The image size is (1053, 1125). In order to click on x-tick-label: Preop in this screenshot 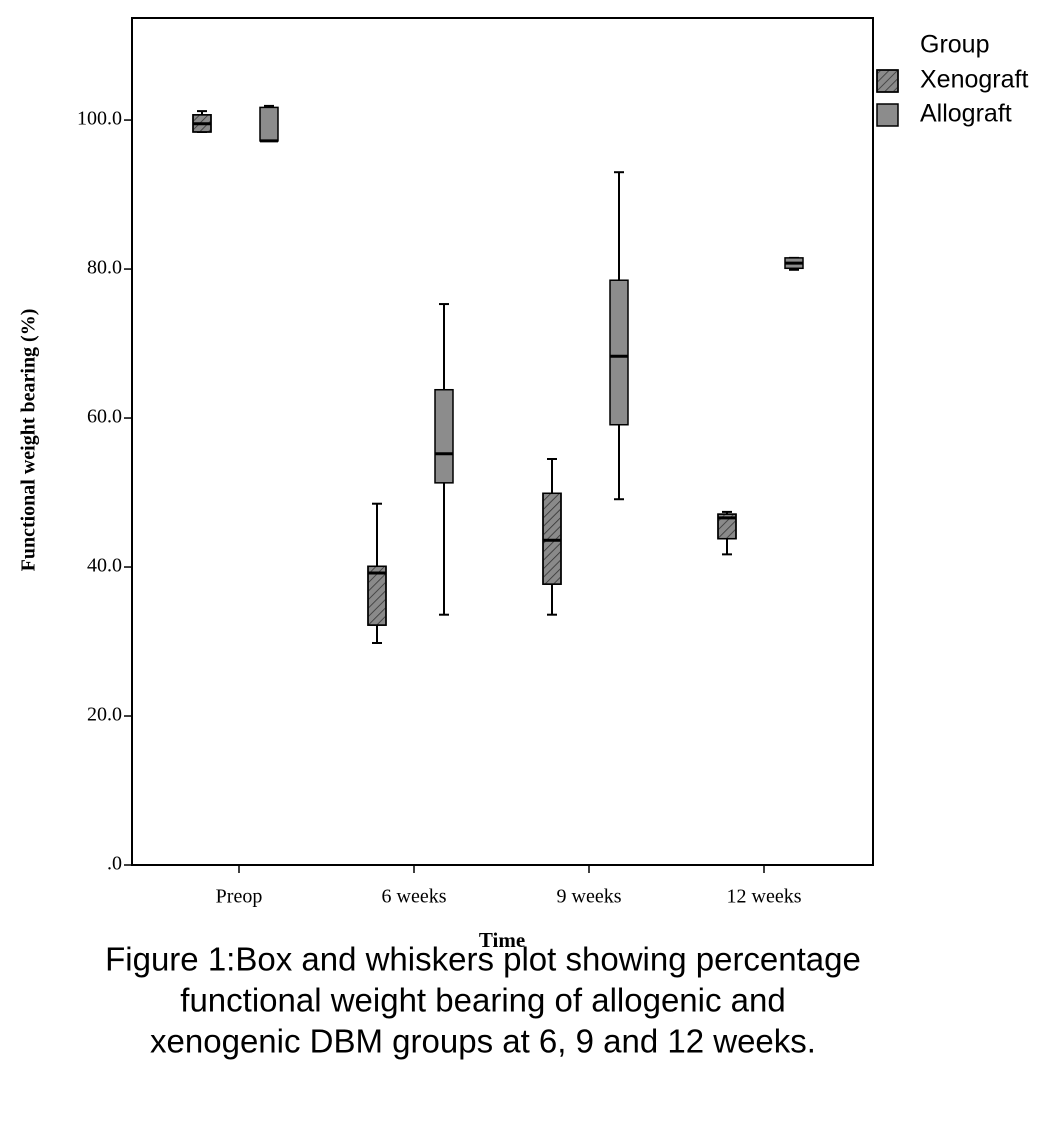, I will do `click(239, 897)`.